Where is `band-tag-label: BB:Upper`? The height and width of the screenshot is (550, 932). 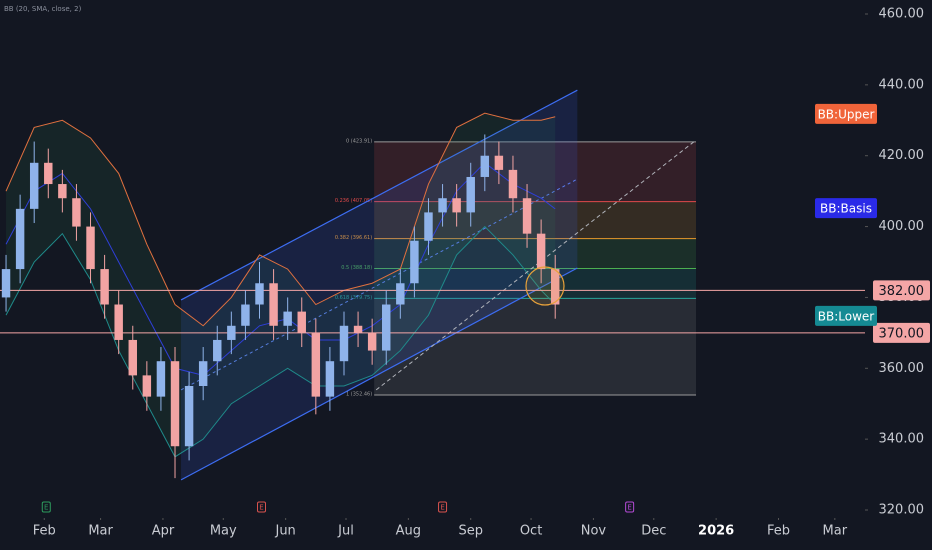
band-tag-label: BB:Upper is located at coordinates (846, 114).